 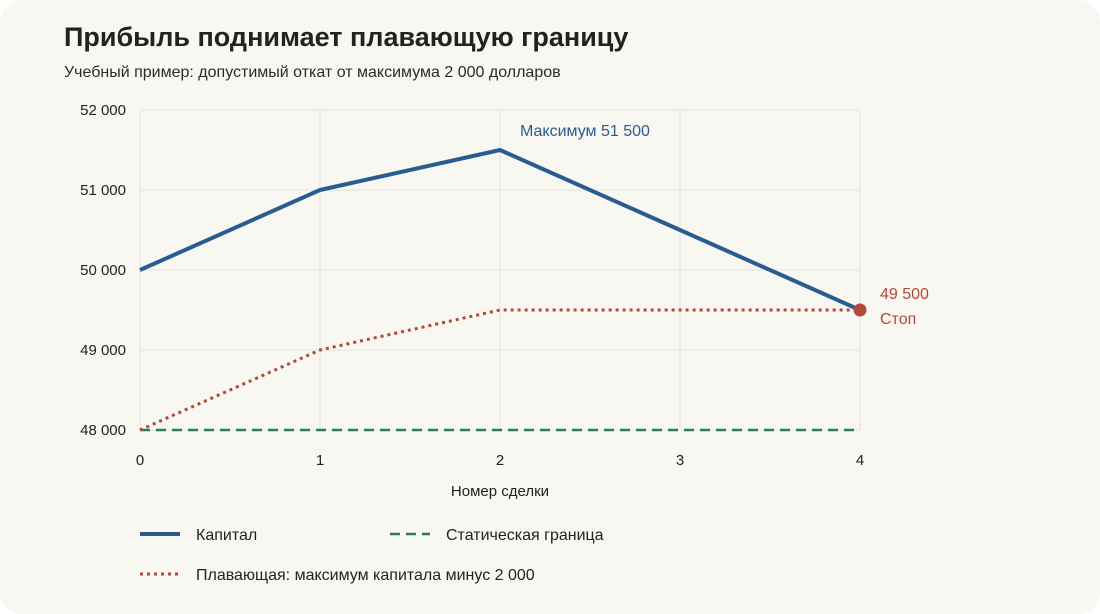 I want to click on x-axis-label: Номер сделки, so click(x=500, y=491).